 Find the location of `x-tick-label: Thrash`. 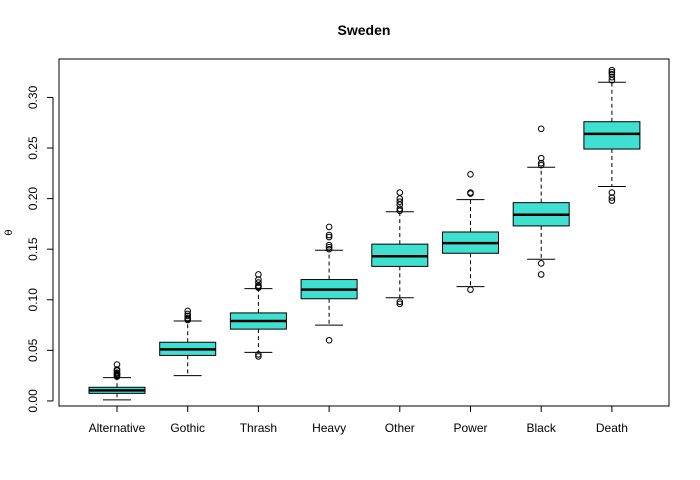

x-tick-label: Thrash is located at coordinates (258, 428).